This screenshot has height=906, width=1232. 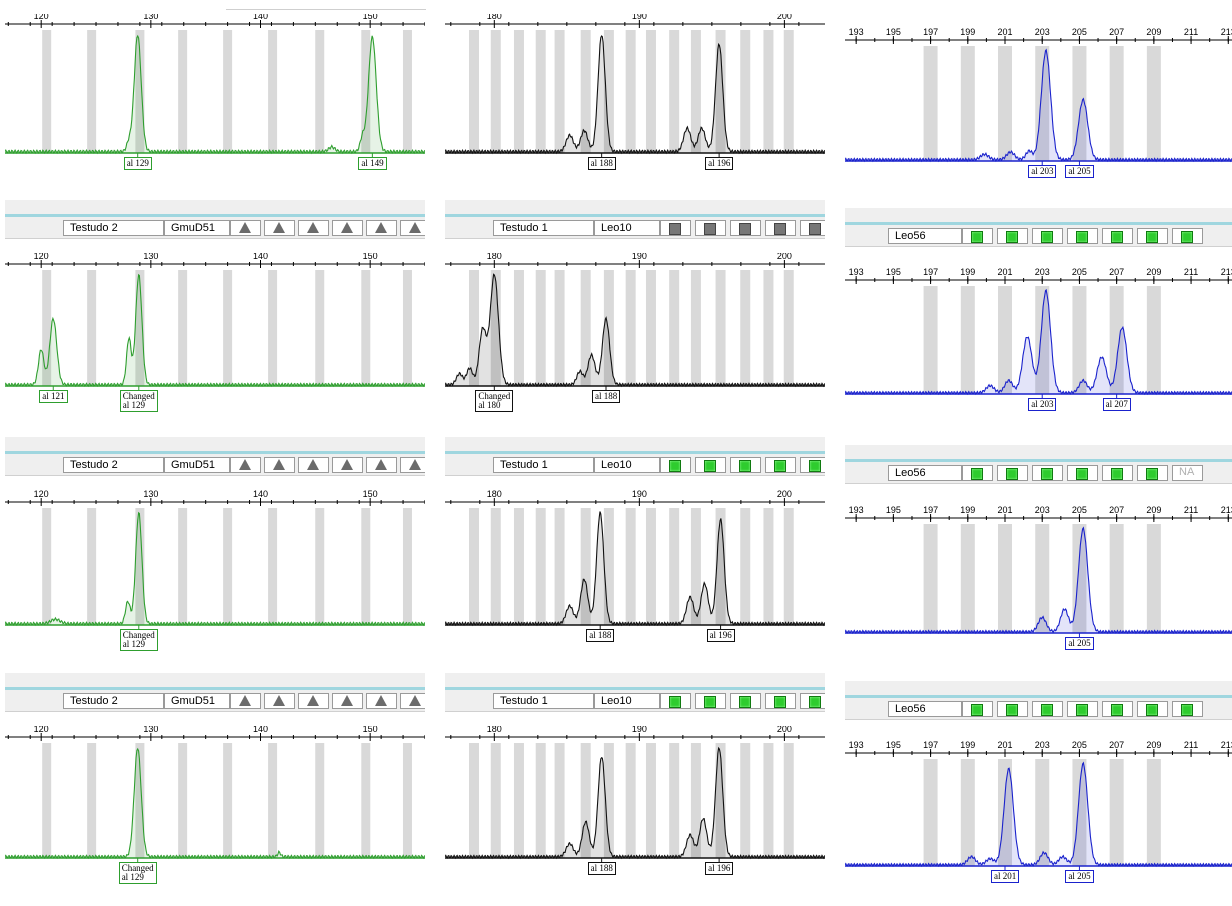 I want to click on allele-call-label: Changed al 180, so click(x=494, y=401).